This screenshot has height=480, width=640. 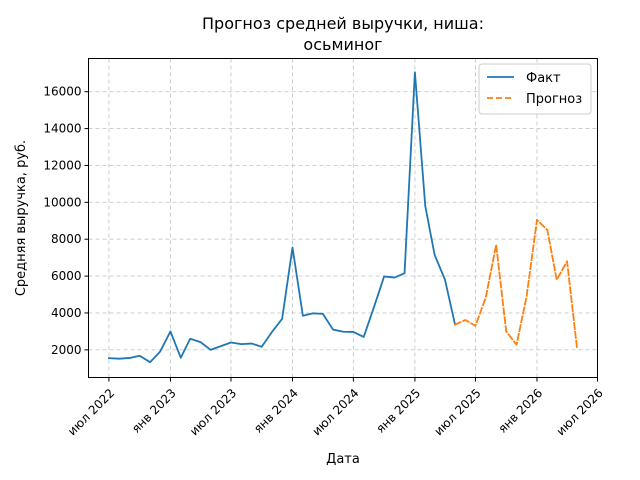 I want to click on x-tick-label: июл 2024, so click(x=335, y=412).